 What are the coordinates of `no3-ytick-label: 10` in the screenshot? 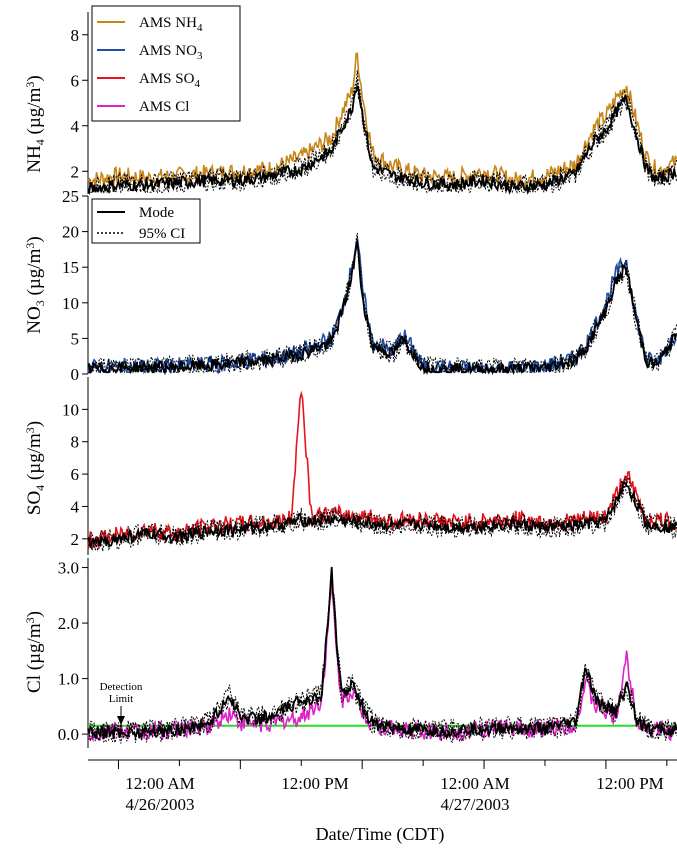 It's located at (70, 303).